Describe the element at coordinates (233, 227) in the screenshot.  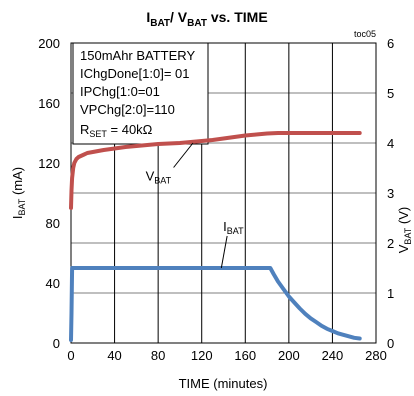
I see `ibat-series-label: IBAT` at that location.